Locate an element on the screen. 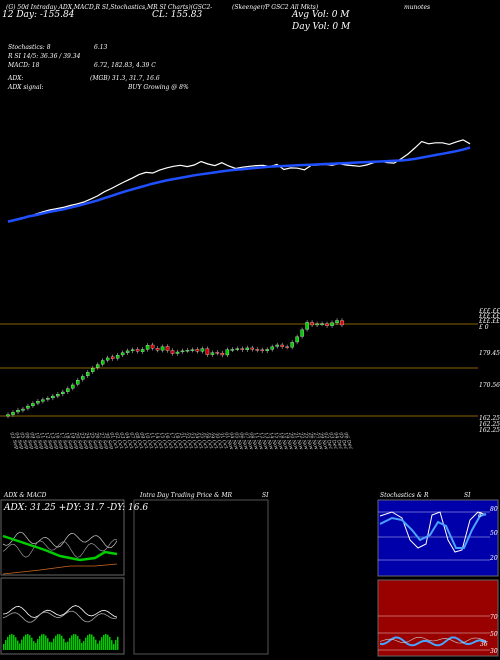 The height and width of the screenshot is (660, 500). date-label: 18 Sep is located at coordinates (69, 441).